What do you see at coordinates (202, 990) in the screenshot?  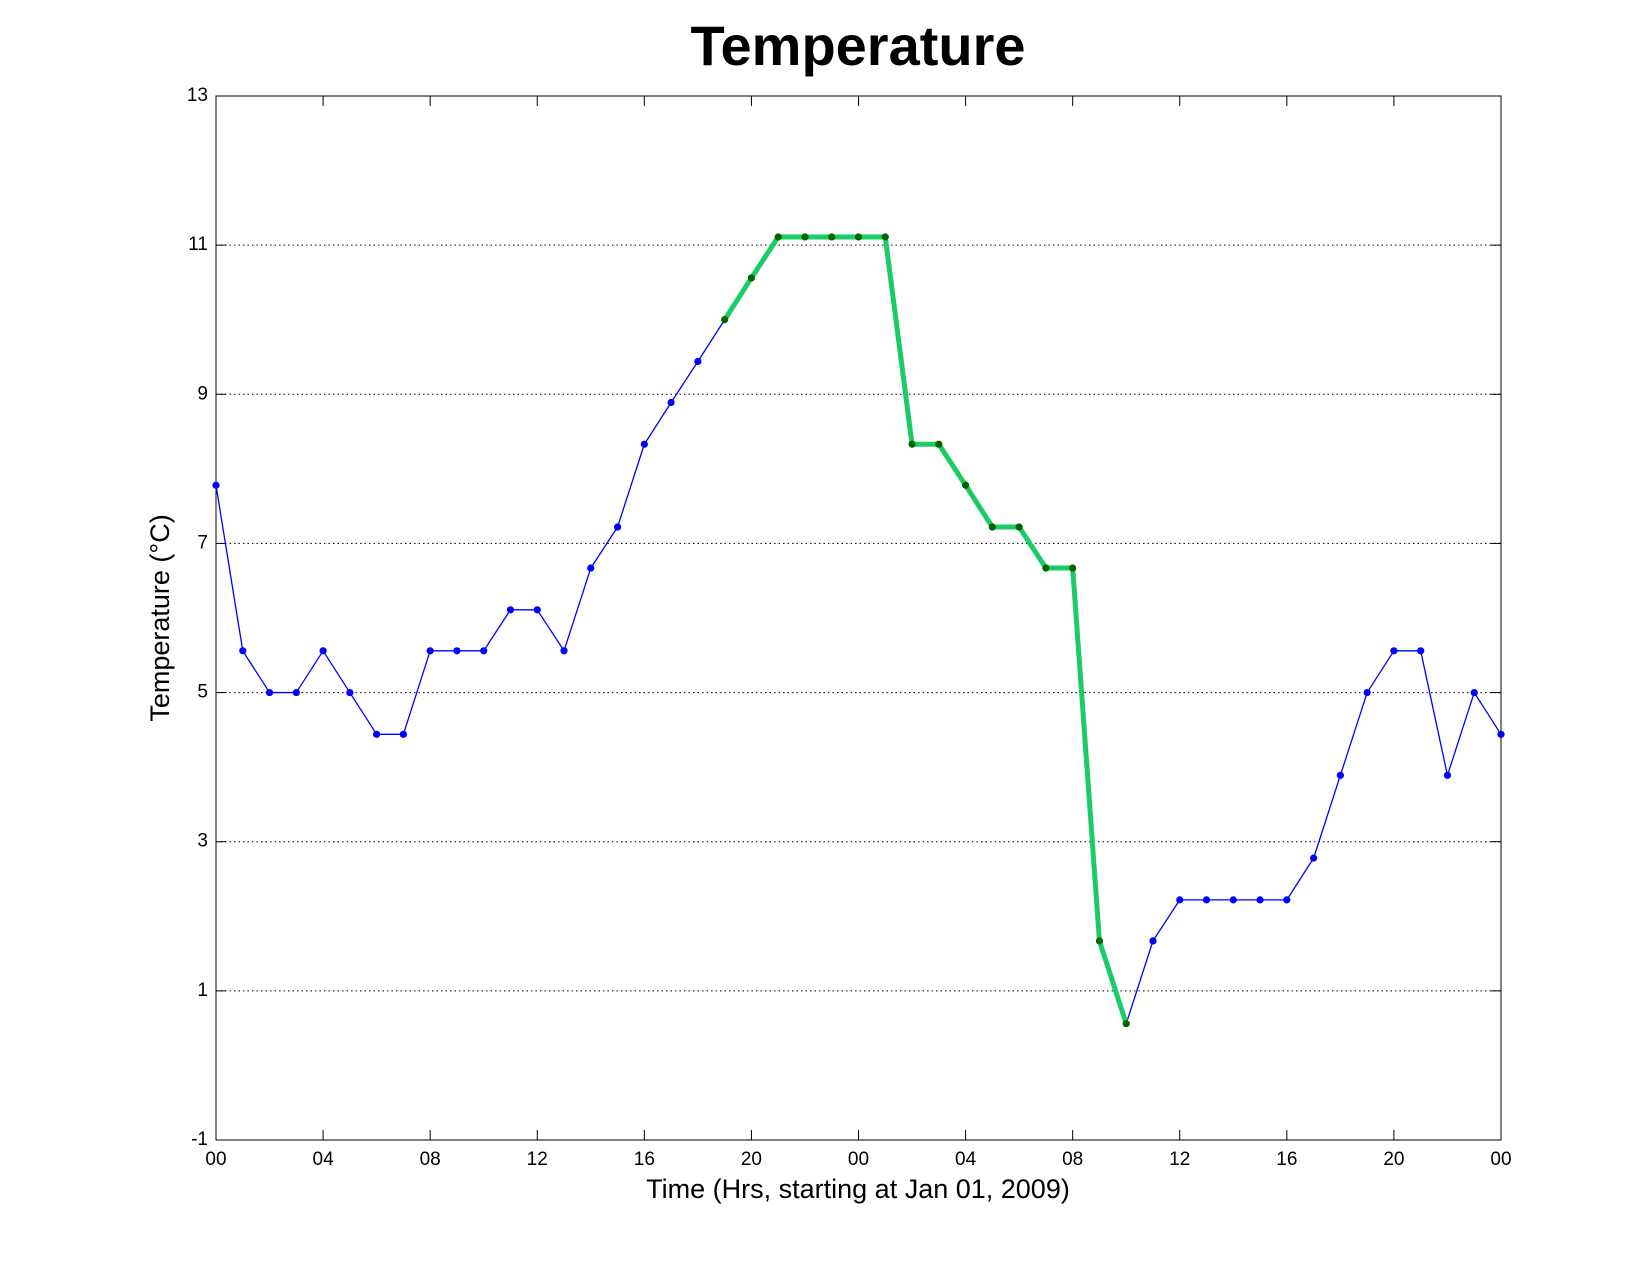 I see `y-tick-label: 1` at bounding box center [202, 990].